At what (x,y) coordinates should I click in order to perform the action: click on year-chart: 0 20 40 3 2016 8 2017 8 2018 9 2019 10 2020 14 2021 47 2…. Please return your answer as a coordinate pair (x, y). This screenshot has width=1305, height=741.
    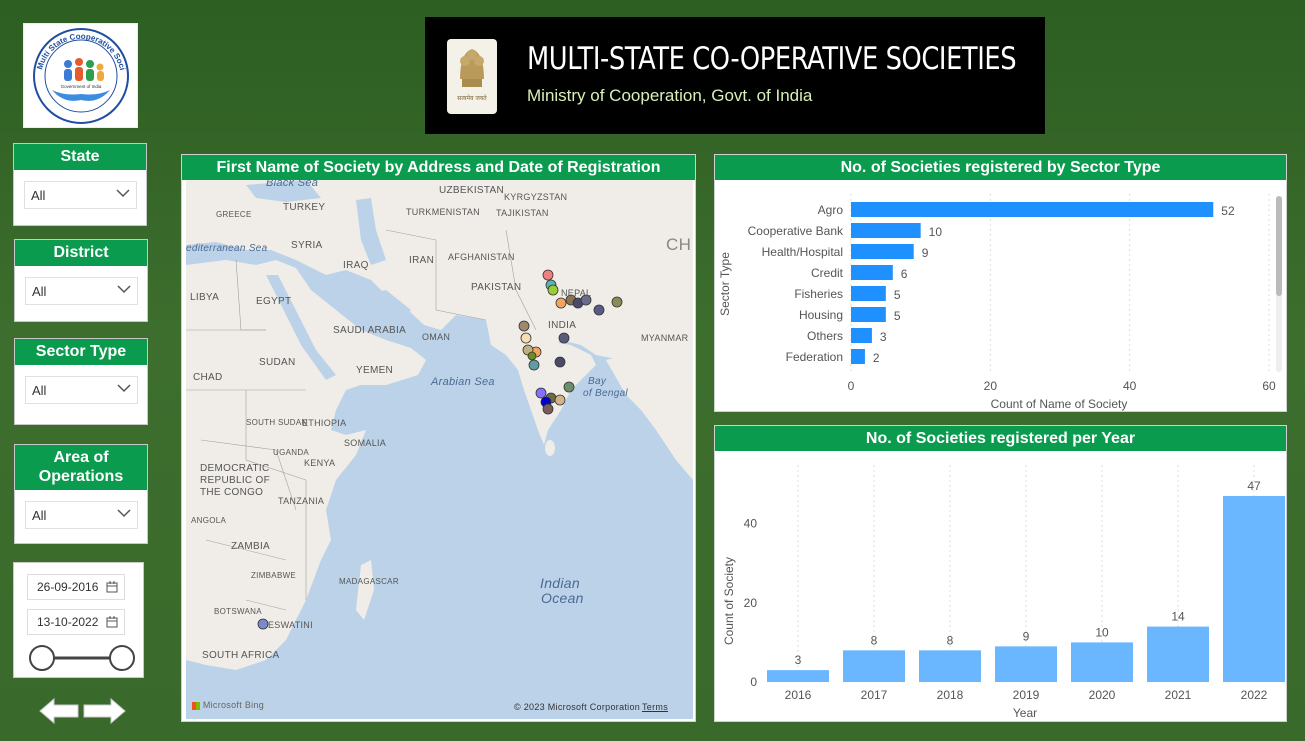
    Looking at the image, I should click on (1003, 592).